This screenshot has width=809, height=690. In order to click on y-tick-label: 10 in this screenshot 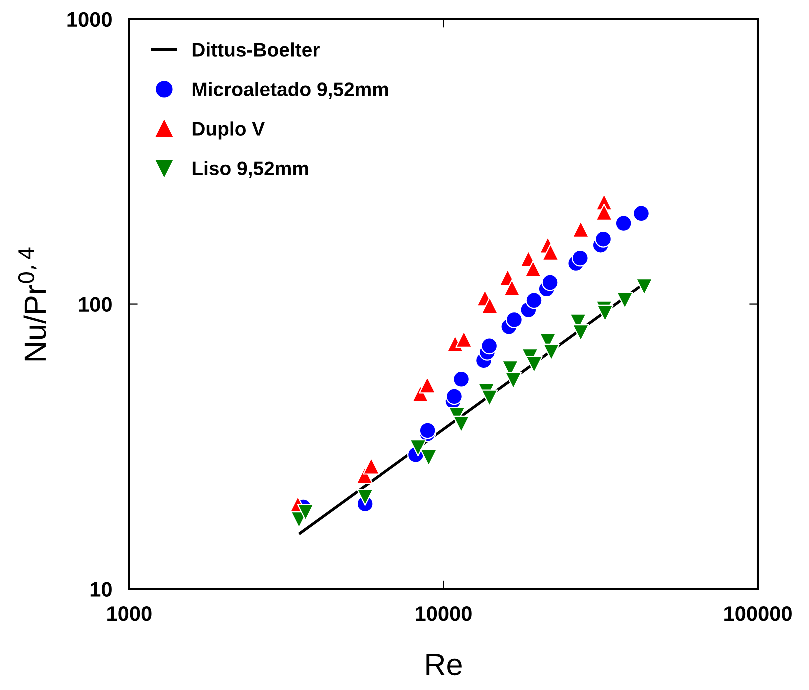, I will do `click(101, 590)`.